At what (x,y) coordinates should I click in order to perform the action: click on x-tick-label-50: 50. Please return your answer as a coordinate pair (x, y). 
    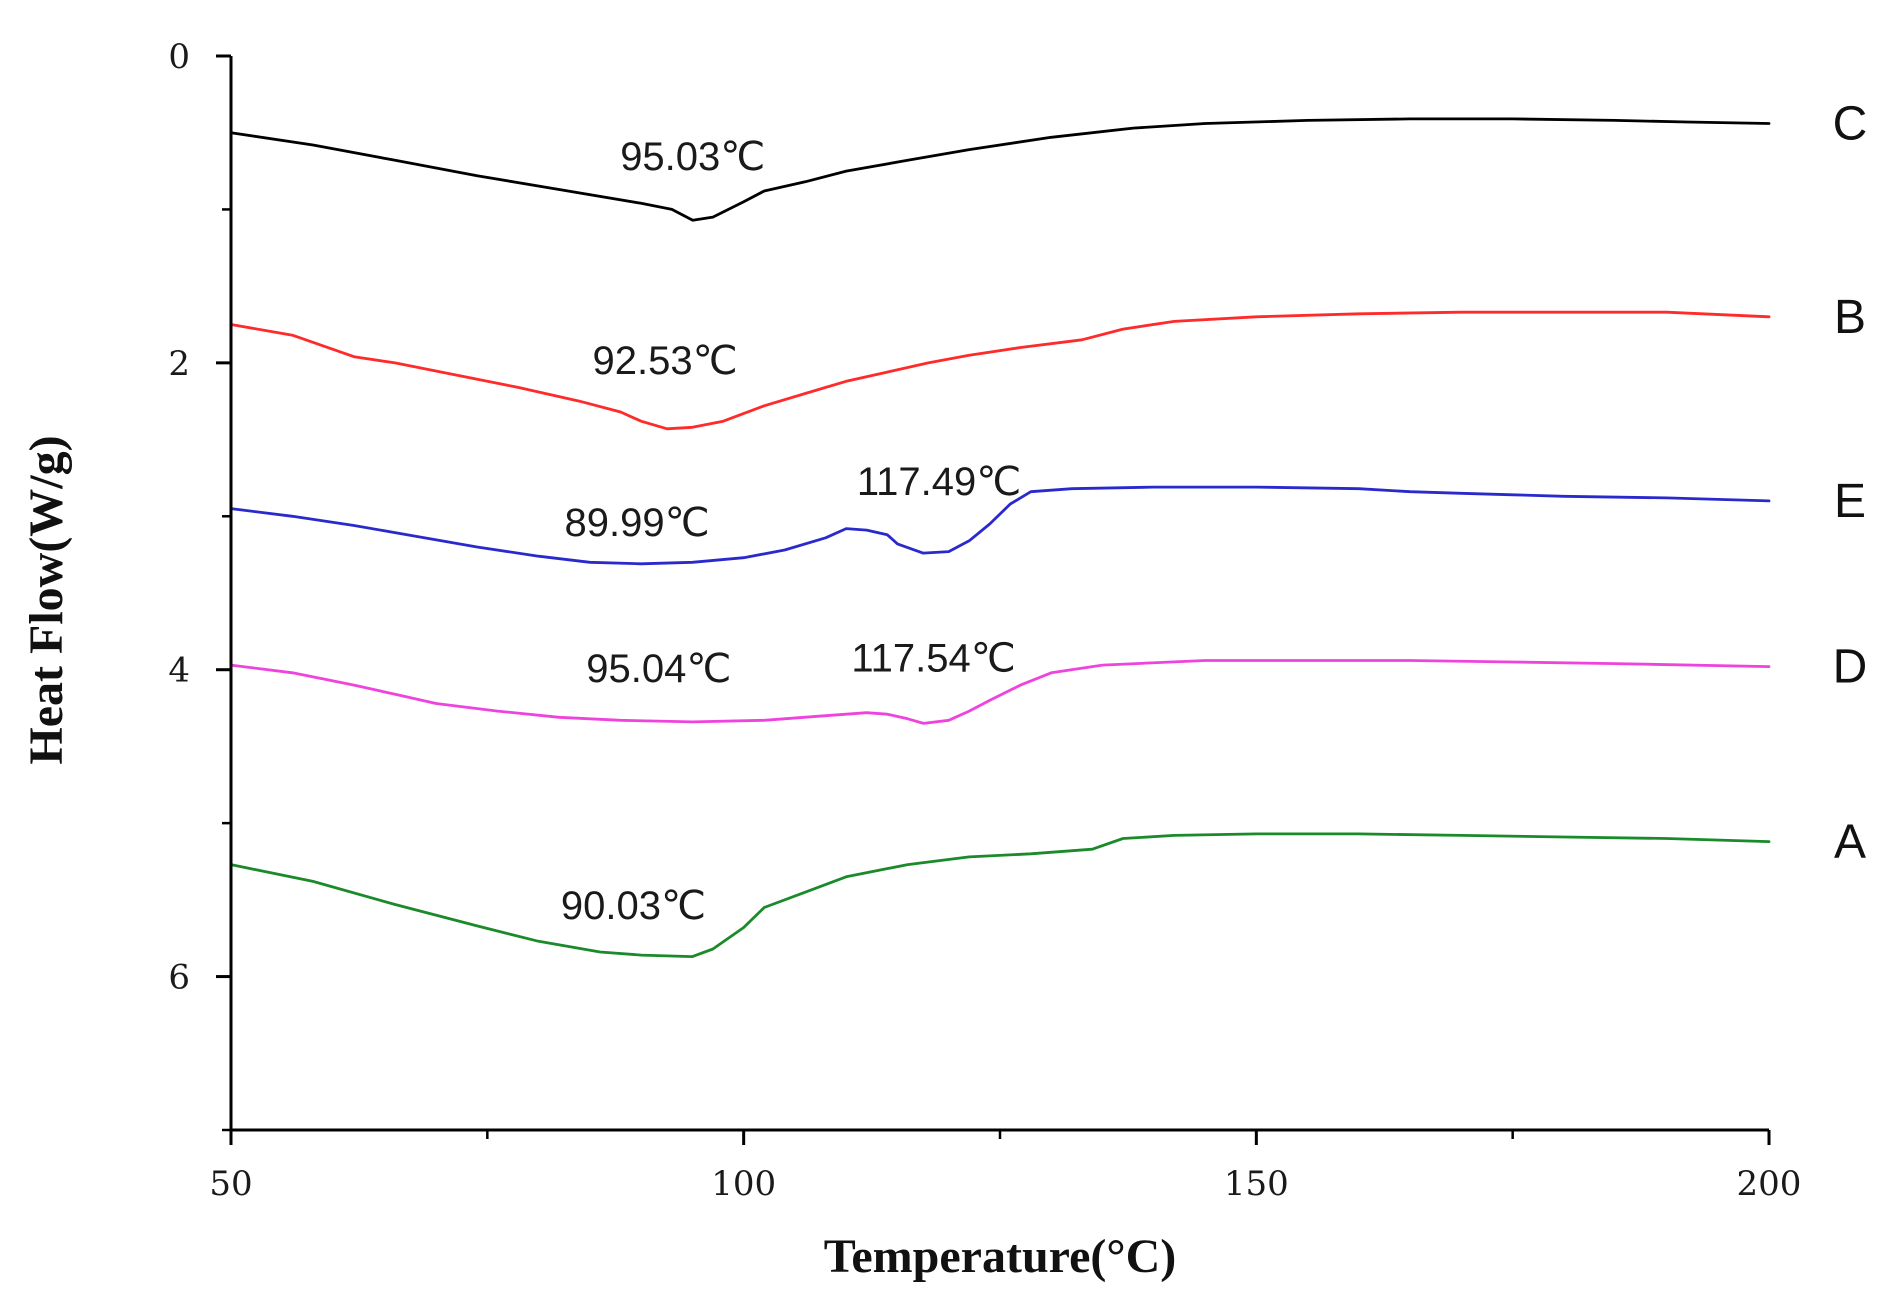
    Looking at the image, I should click on (230, 1184).